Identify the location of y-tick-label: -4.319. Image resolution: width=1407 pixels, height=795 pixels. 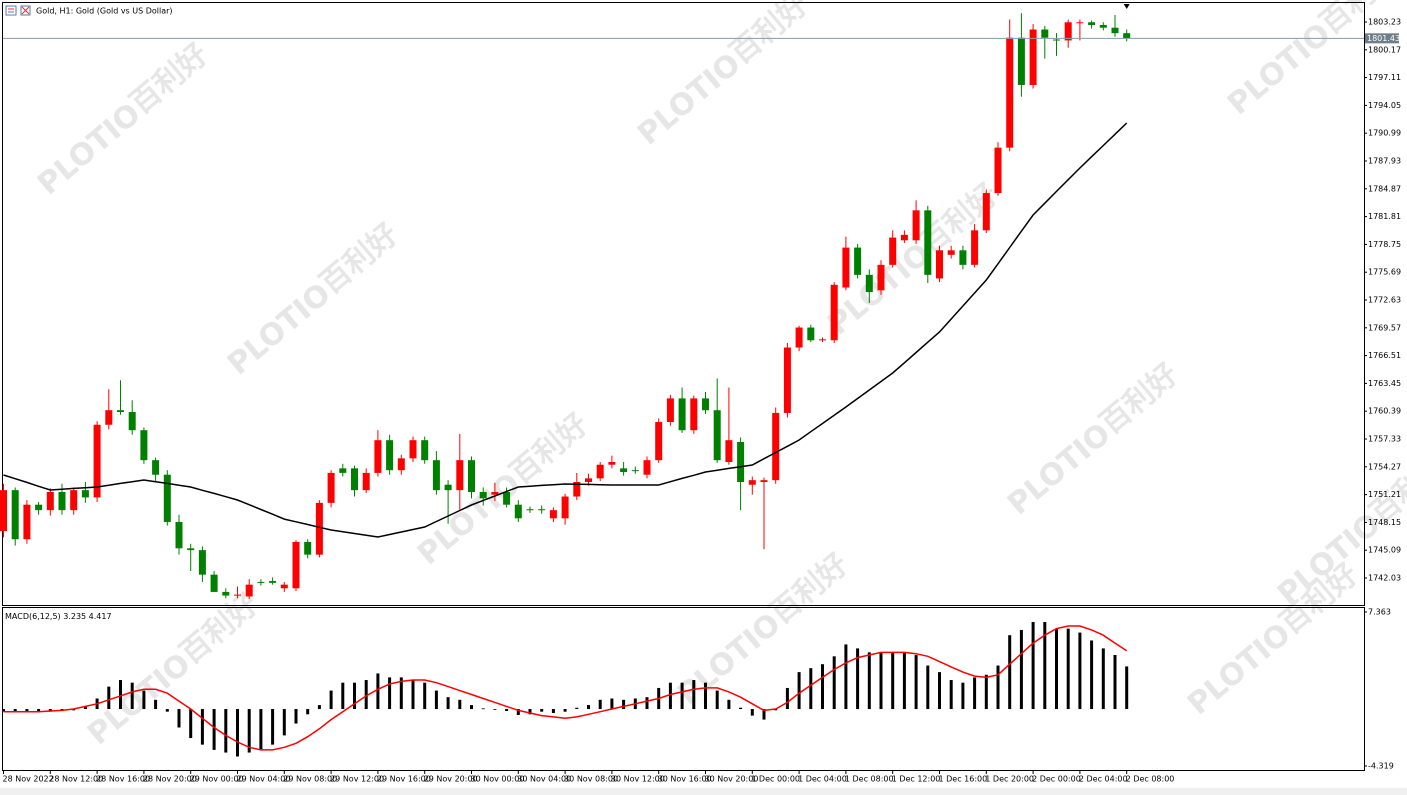
(1381, 765).